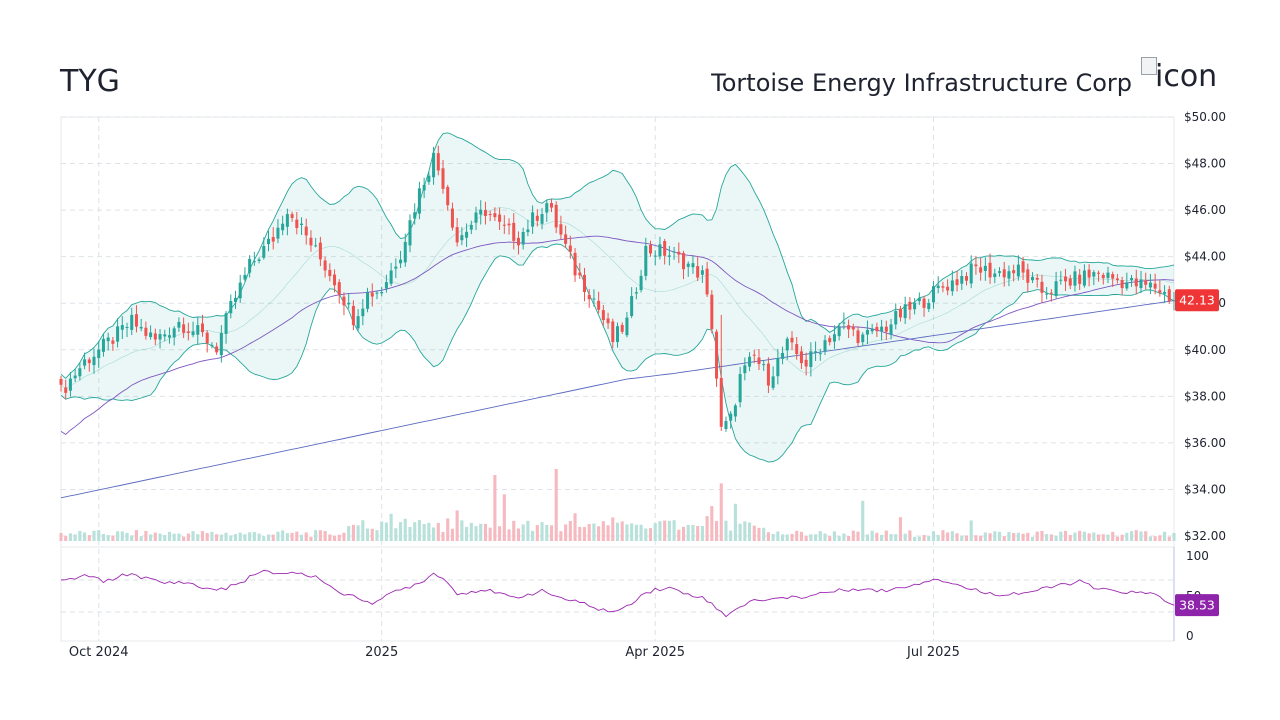 The width and height of the screenshot is (1280, 720). Describe the element at coordinates (1205, 443) in the screenshot. I see `price-axis-label: $36.00` at that location.